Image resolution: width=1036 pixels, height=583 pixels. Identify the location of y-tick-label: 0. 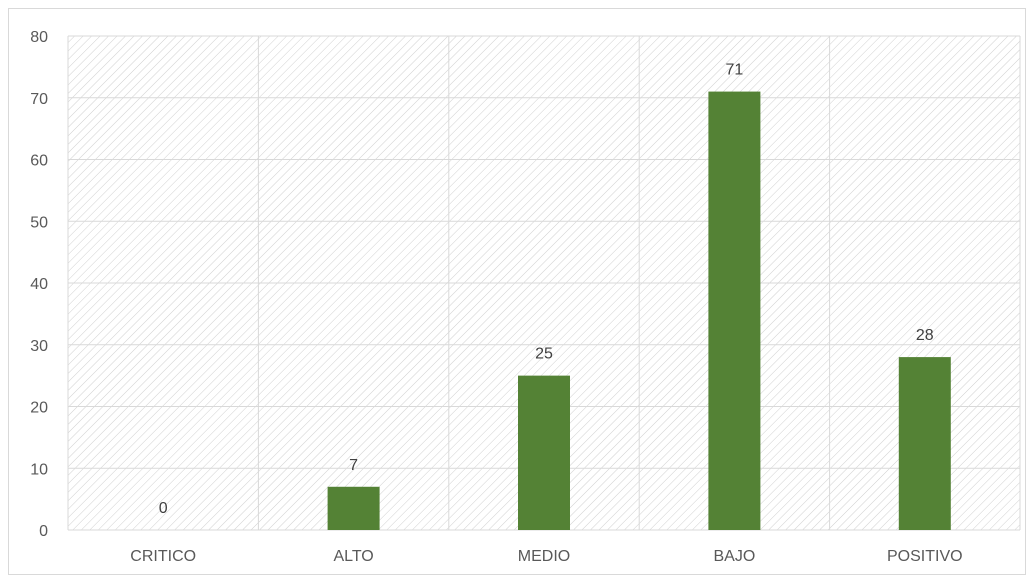
(43, 531).